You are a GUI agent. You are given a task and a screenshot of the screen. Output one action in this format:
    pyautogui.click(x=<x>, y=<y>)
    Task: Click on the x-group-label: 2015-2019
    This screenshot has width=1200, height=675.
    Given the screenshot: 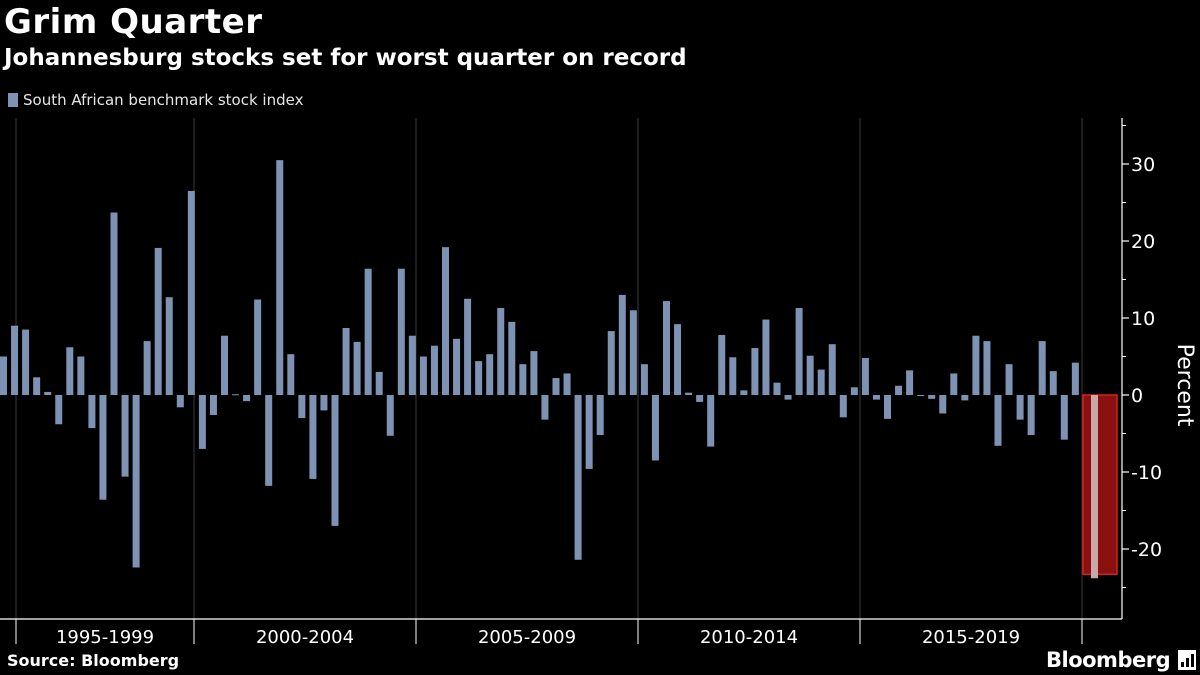 What is the action you would take?
    pyautogui.click(x=971, y=637)
    